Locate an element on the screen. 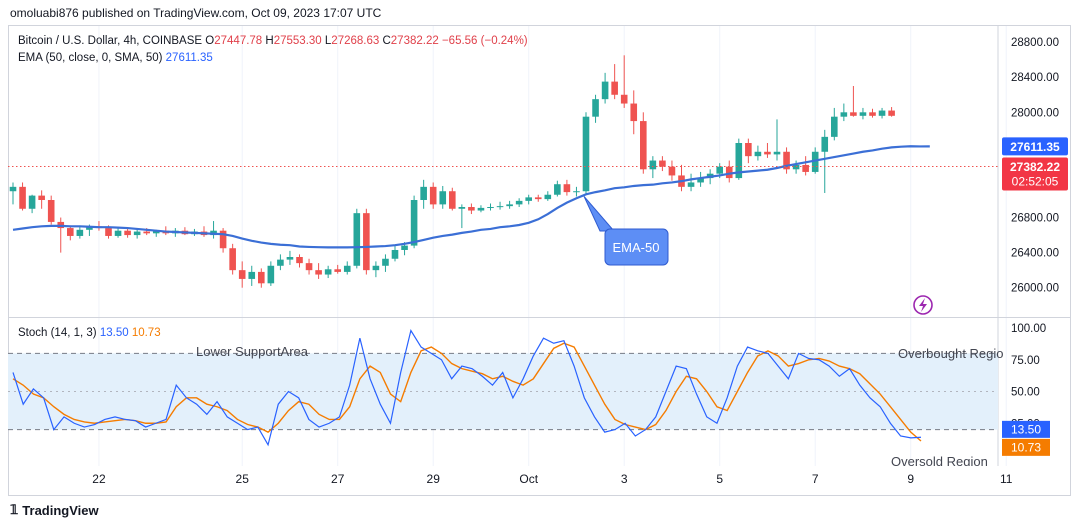  footer-brand: 𝟙 TradingView is located at coordinates (54, 510).